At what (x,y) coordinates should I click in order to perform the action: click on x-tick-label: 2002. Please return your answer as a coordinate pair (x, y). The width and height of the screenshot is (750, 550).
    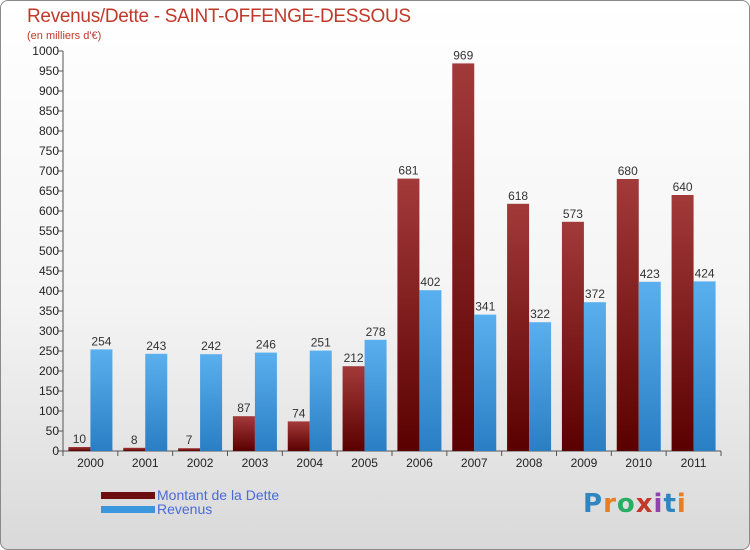
    Looking at the image, I should click on (200, 463).